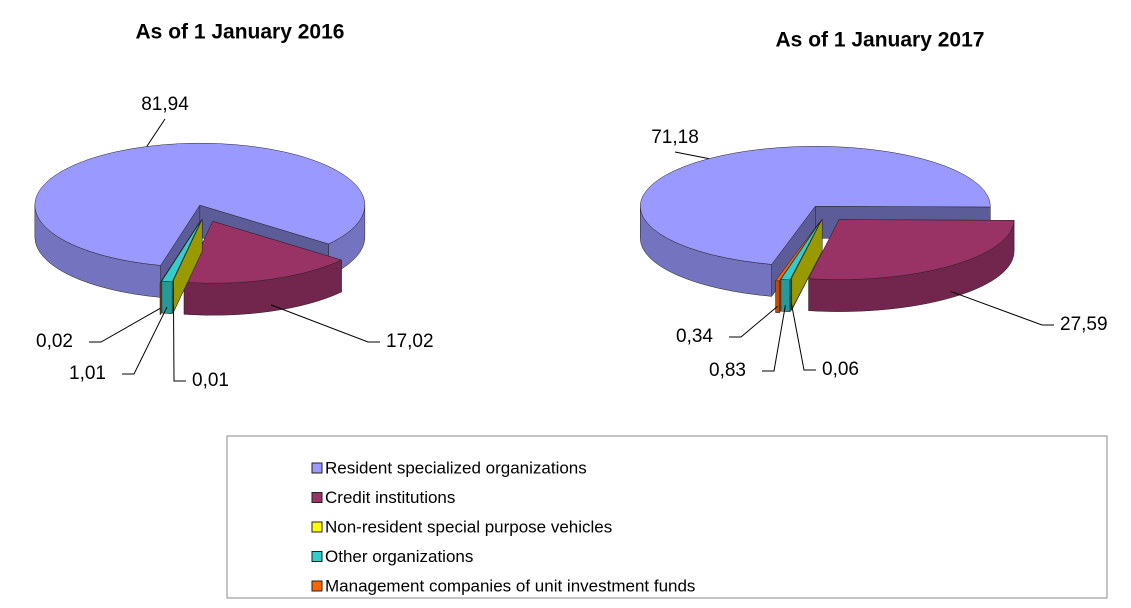 The height and width of the screenshot is (608, 1131). Describe the element at coordinates (410, 341) in the screenshot. I see `data-label: 17,02` at that location.